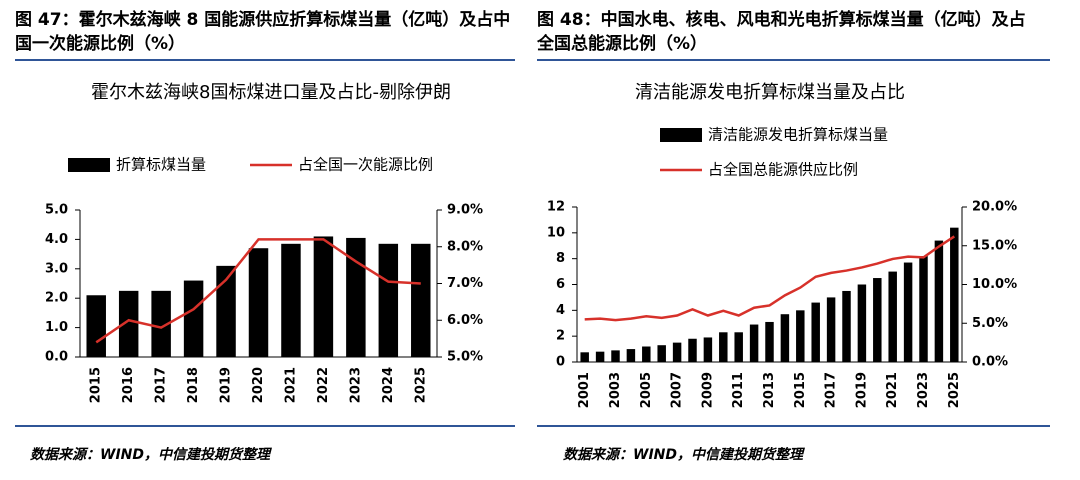 The height and width of the screenshot is (480, 1080). I want to click on y2-tick-label: 0.0%, so click(990, 362).